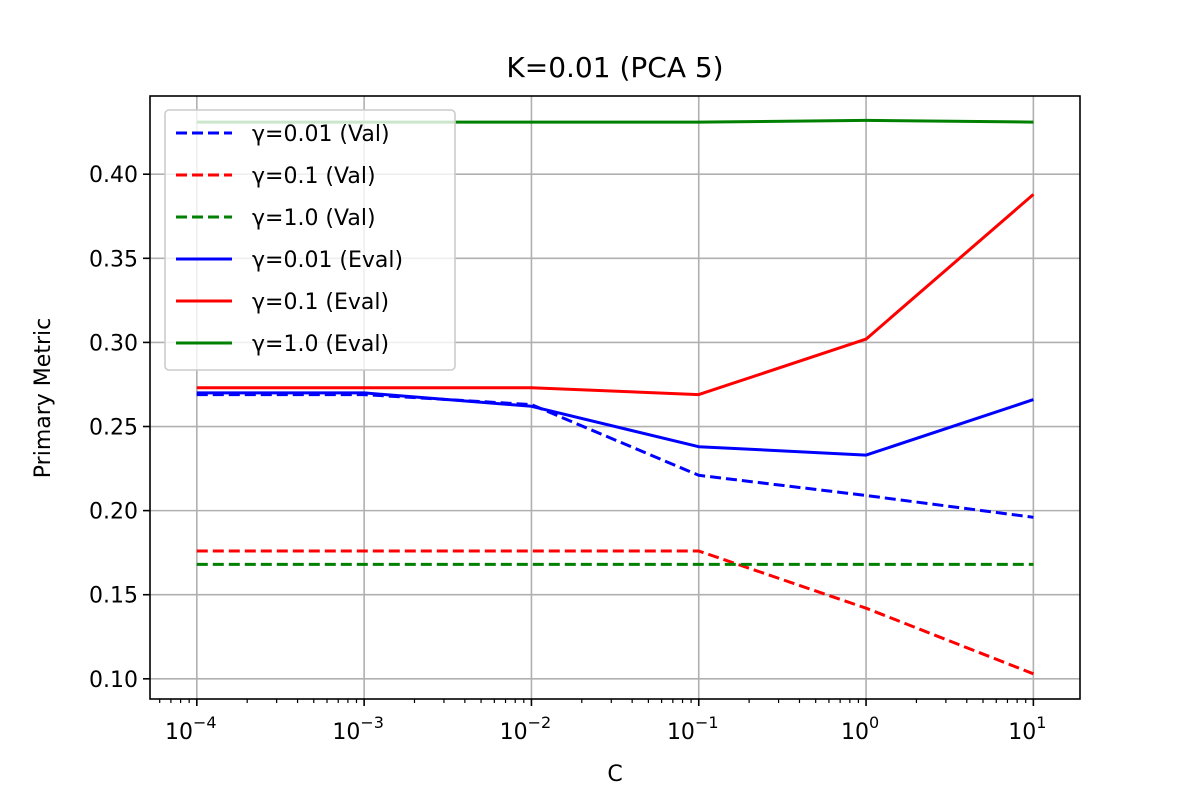  I want to click on y-tick-label: 0.40, so click(113, 175).